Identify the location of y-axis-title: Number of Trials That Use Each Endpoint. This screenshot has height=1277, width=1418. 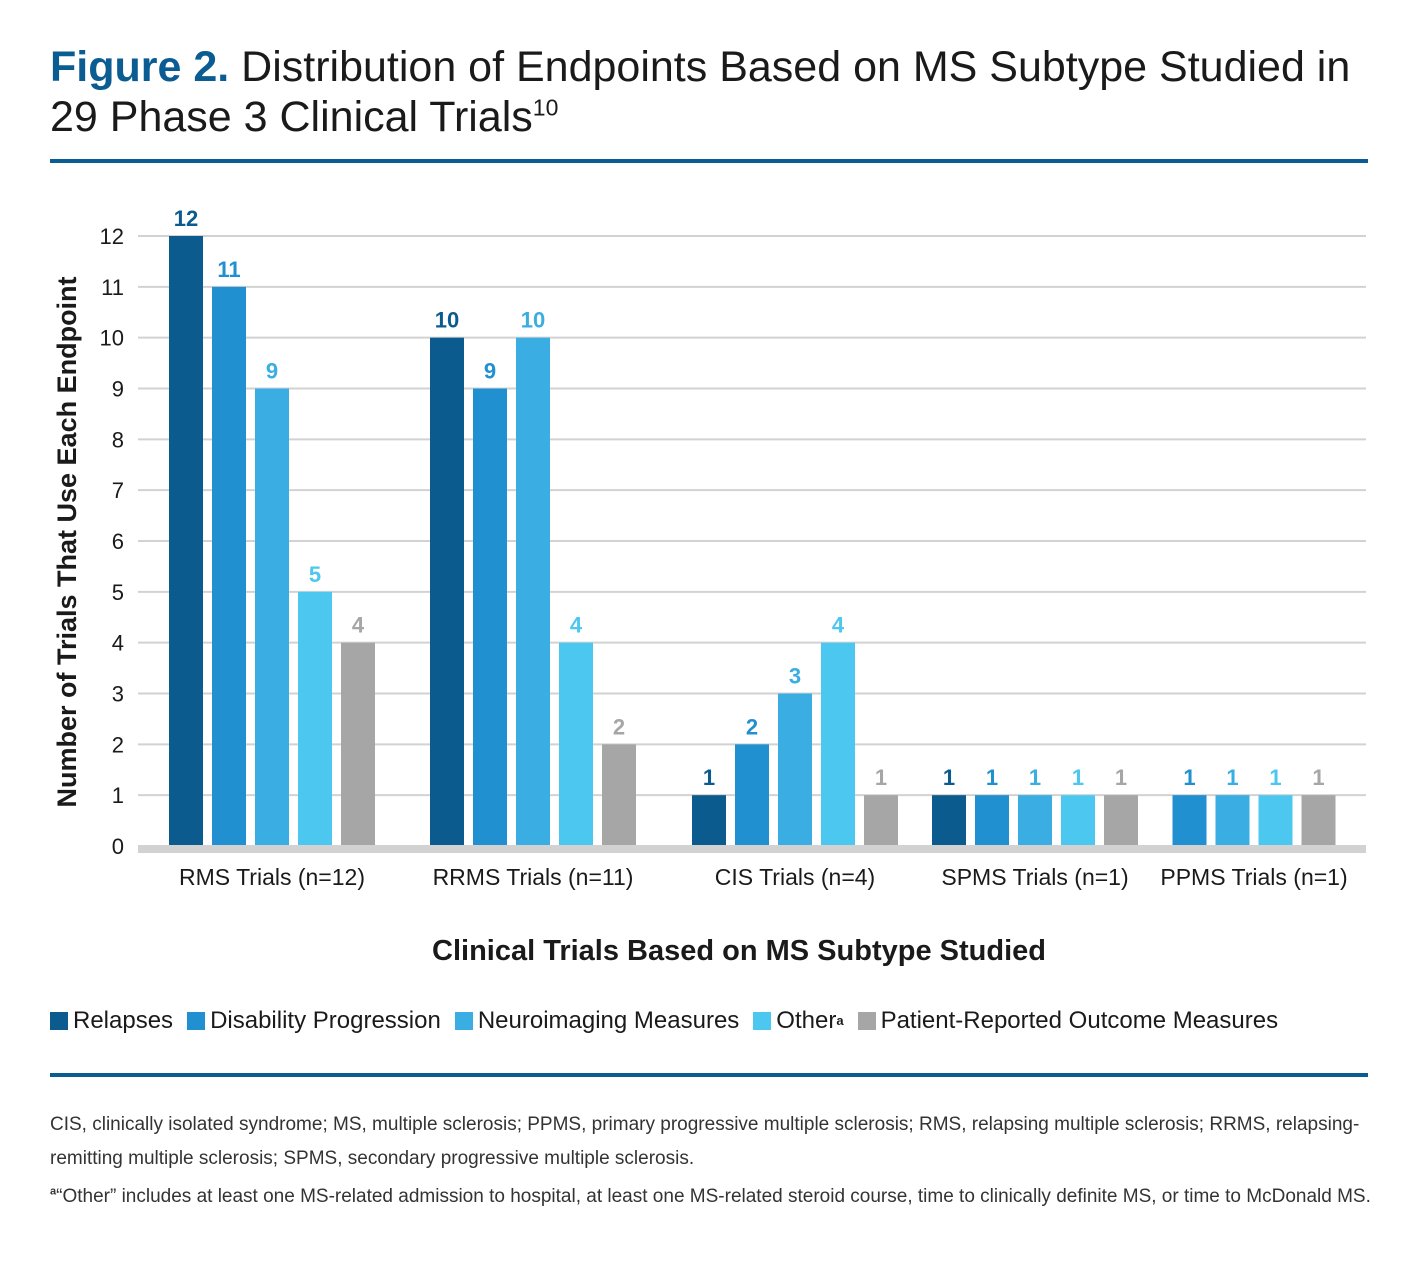
(67, 541).